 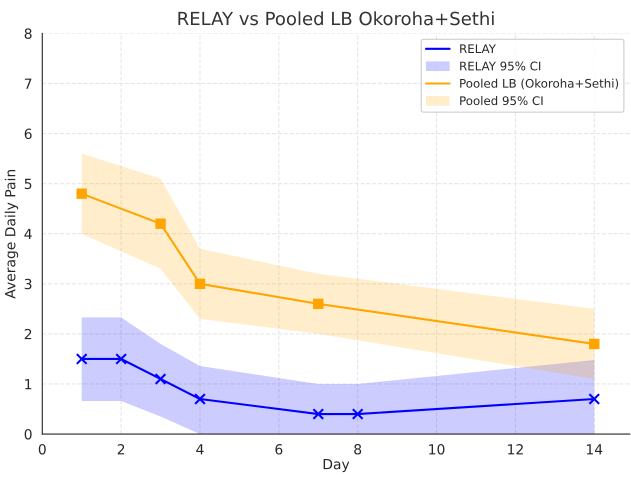 I want to click on x-tick-label: 0, so click(x=42, y=449).